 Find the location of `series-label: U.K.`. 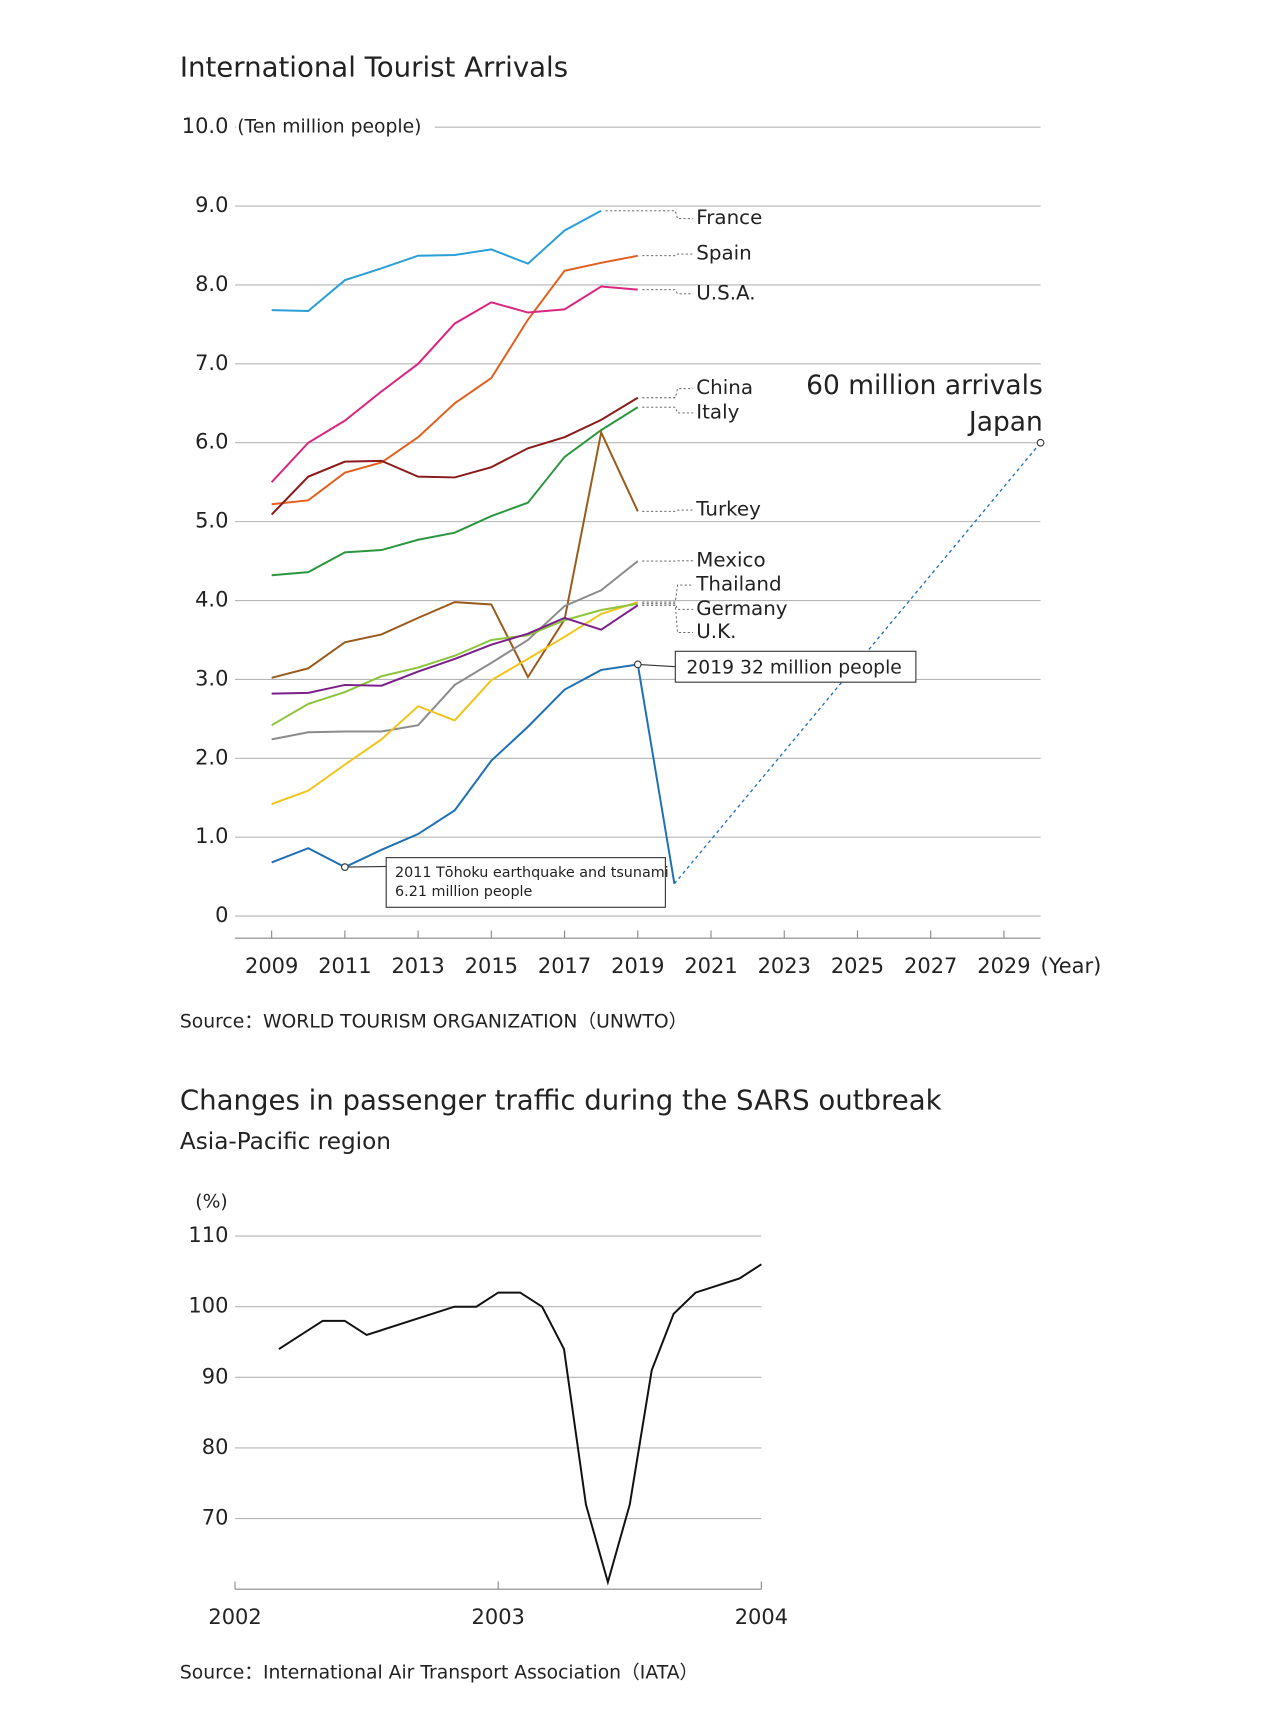

series-label: U.K. is located at coordinates (716, 631).